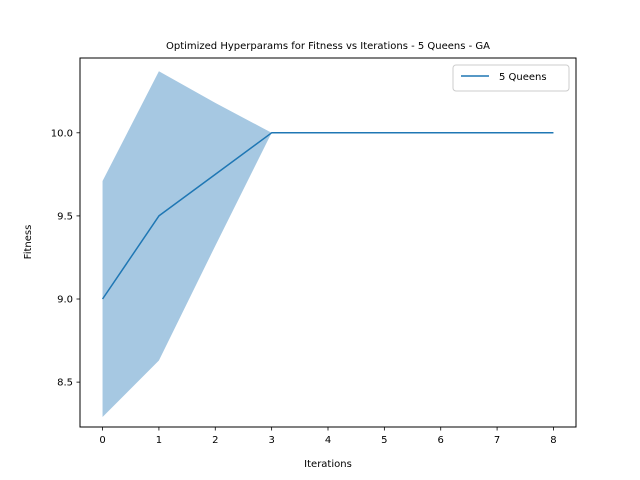 The image size is (640, 480). Describe the element at coordinates (497, 440) in the screenshot. I see `x-tick-label: 7` at that location.